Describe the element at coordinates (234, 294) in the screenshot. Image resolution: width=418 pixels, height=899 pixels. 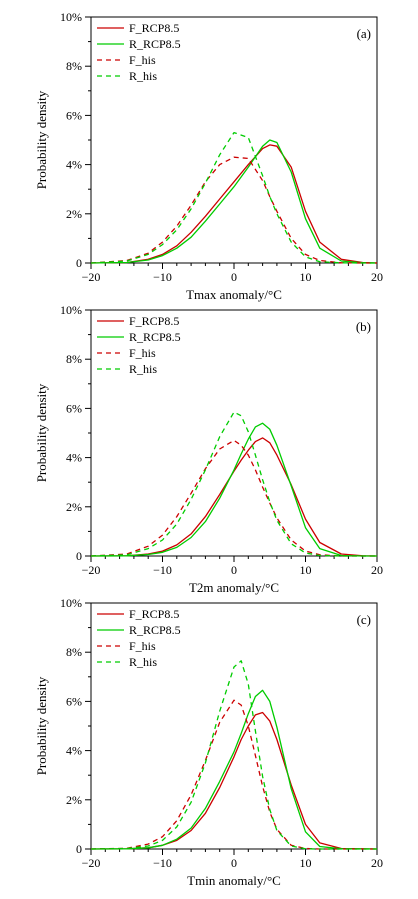
I see `x-axis-label: Tmax anomaly/°C` at that location.